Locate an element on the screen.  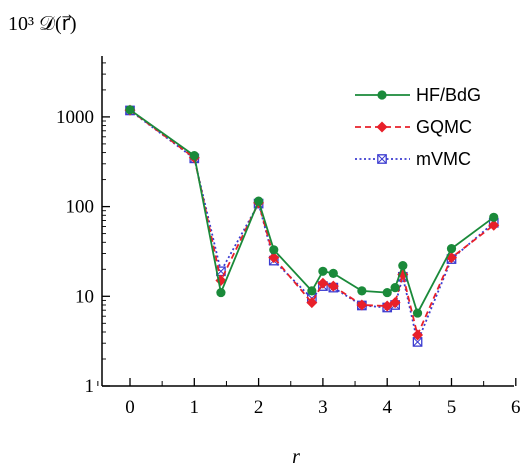
legend-label: mVMC is located at coordinates (443, 159).